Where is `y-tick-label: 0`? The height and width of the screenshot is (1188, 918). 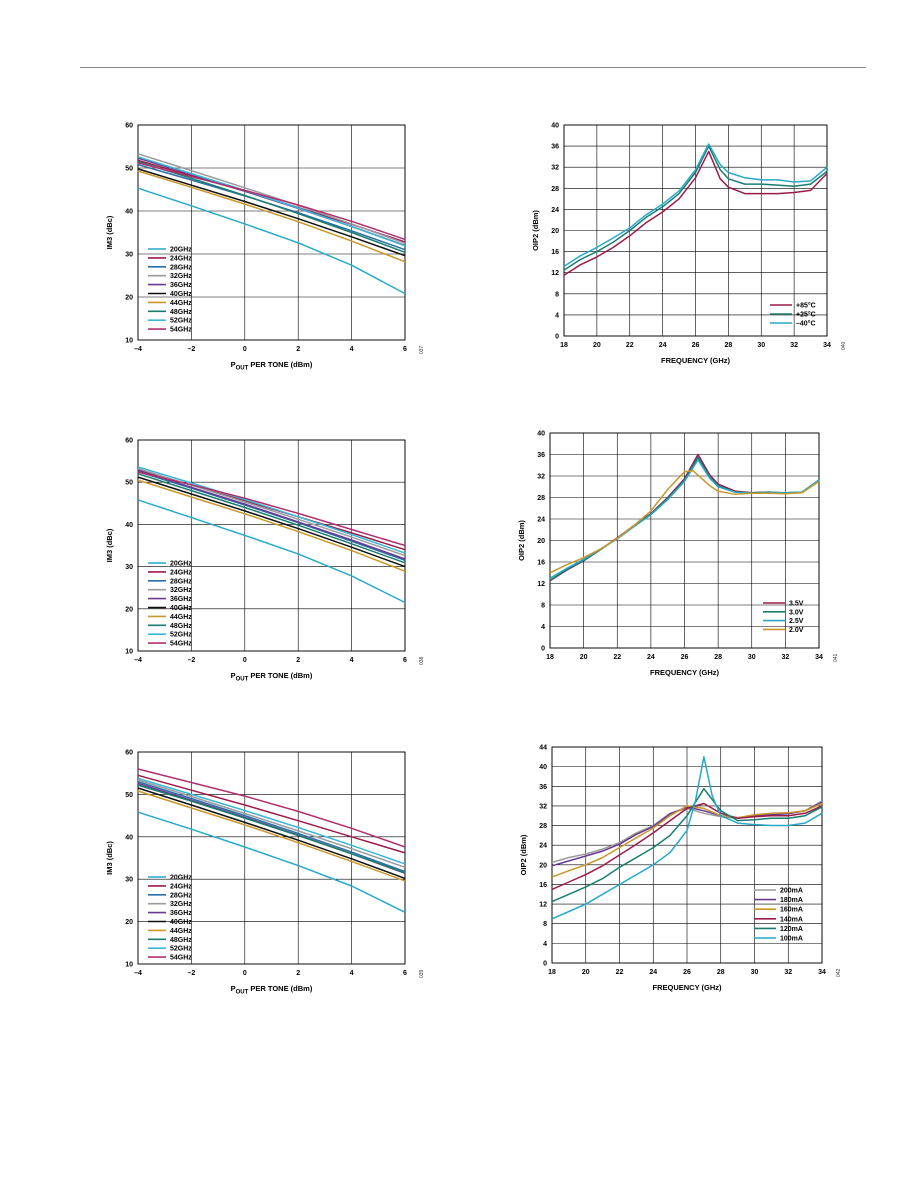
y-tick-label: 0 is located at coordinates (557, 337).